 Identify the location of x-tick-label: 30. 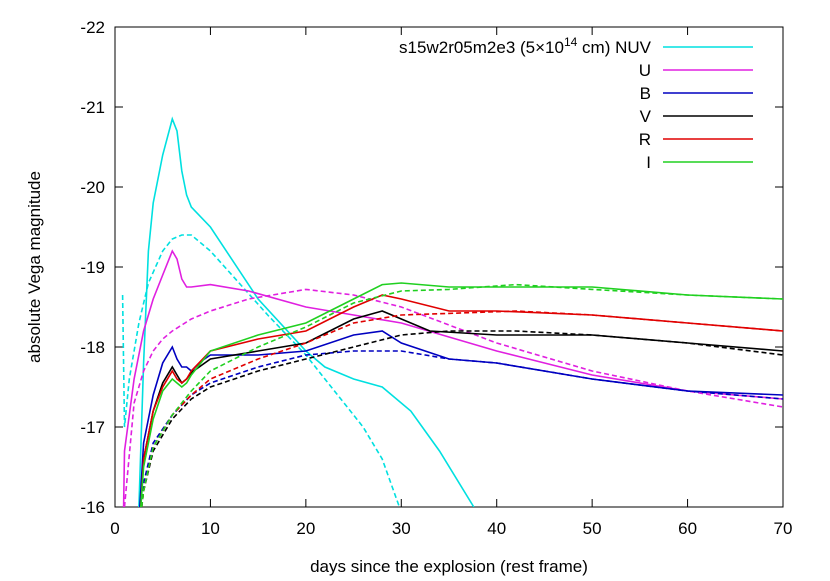
(401, 528).